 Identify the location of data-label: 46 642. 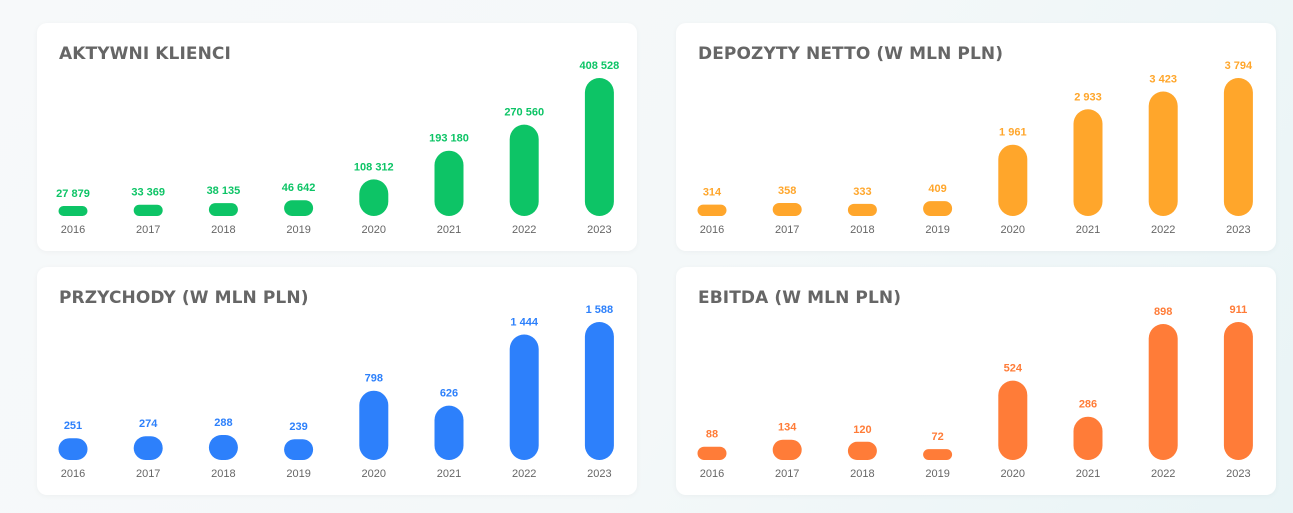
(299, 188).